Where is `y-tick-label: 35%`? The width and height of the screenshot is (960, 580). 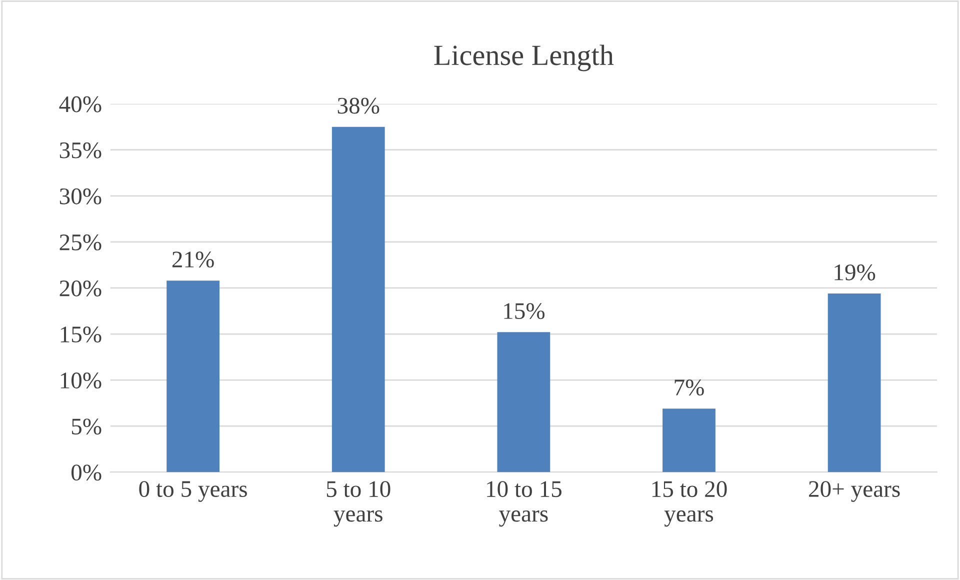 y-tick-label: 35% is located at coordinates (81, 150).